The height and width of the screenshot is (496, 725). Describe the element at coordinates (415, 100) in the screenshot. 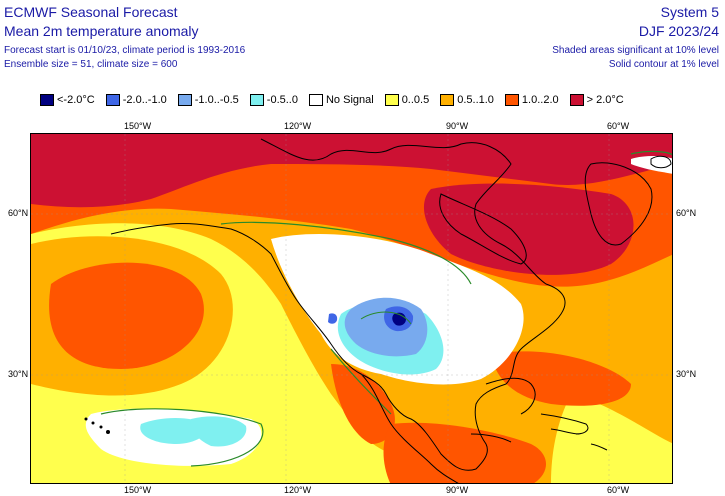

I see `legend-label: 0..0.5` at that location.